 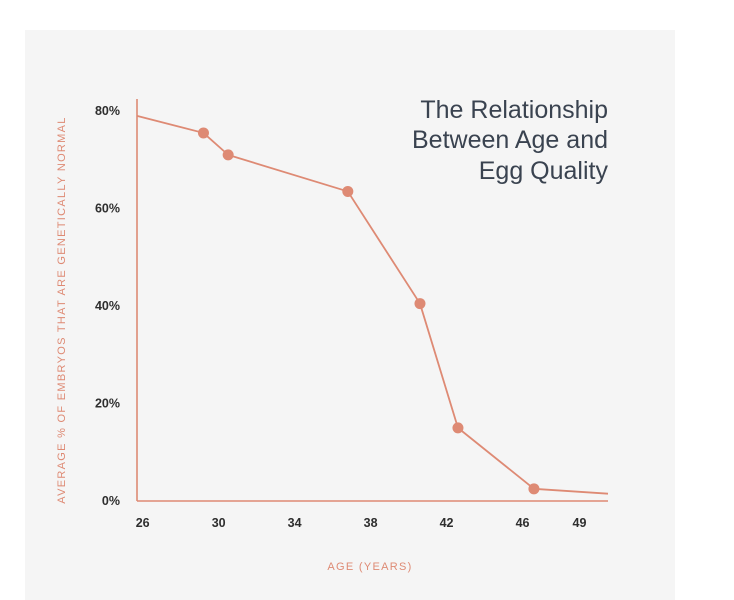 I want to click on y-tick-label: 40%, so click(x=107, y=306).